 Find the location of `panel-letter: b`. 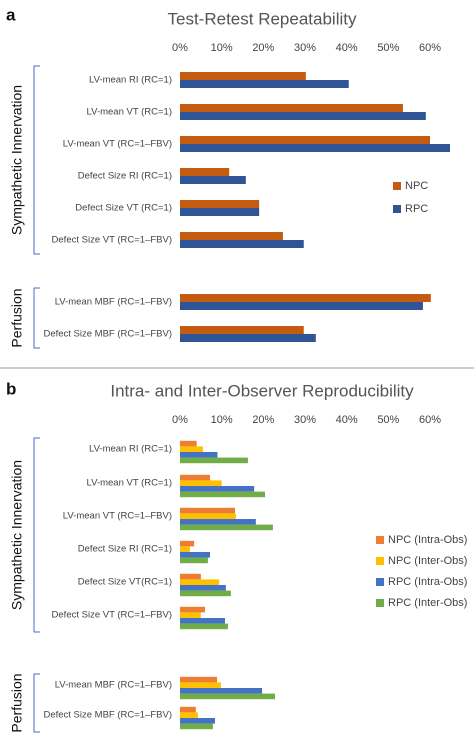

panel-letter: b is located at coordinates (11, 388).